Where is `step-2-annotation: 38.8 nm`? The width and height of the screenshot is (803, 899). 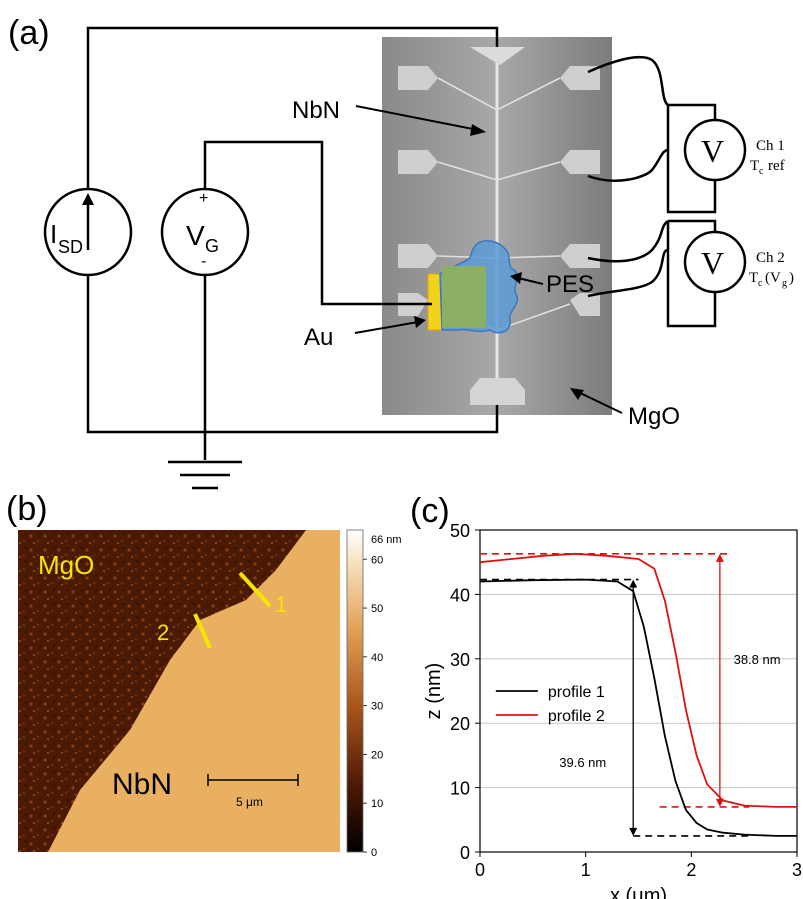 step-2-annotation: 38.8 nm is located at coordinates (757, 659).